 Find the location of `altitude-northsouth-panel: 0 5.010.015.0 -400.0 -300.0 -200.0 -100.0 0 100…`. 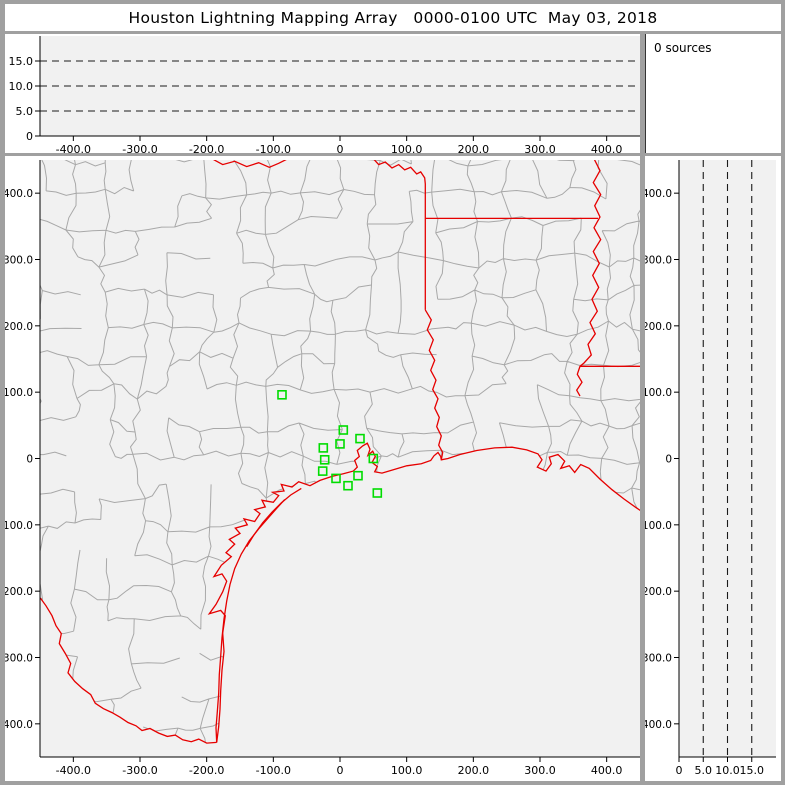

altitude-northsouth-panel: 0 5.010.015.0 -400.0 -300.0 -200.0 -100.0 0 100… is located at coordinates (713, 468).